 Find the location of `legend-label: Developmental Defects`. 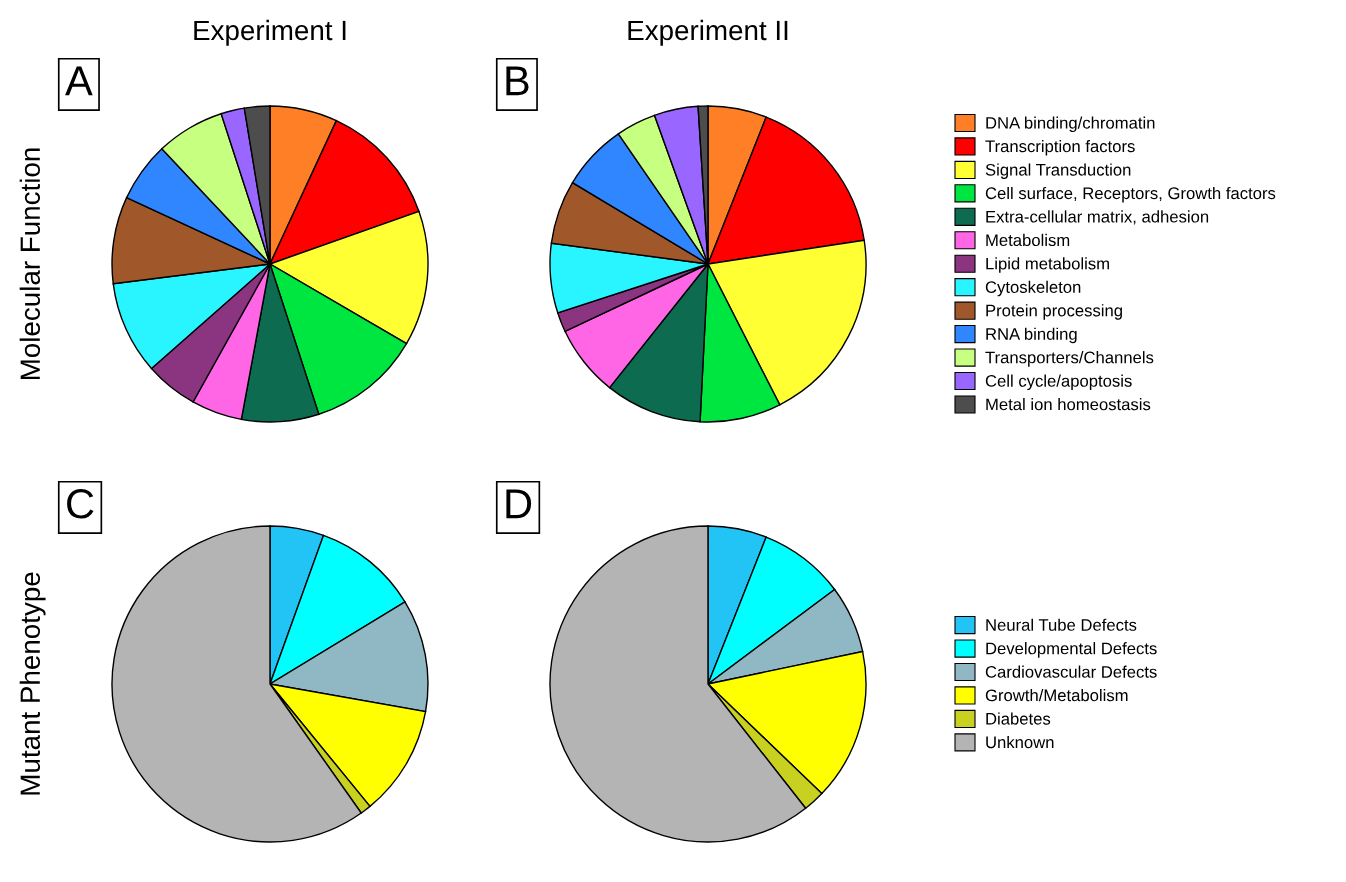

legend-label: Developmental Defects is located at coordinates (1071, 650).